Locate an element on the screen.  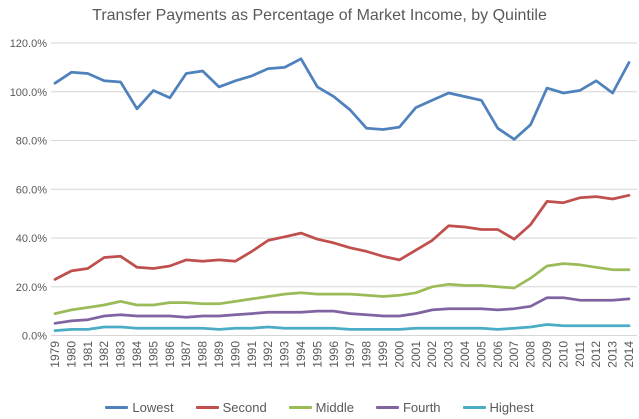
legend-label: Lowest is located at coordinates (153, 407).